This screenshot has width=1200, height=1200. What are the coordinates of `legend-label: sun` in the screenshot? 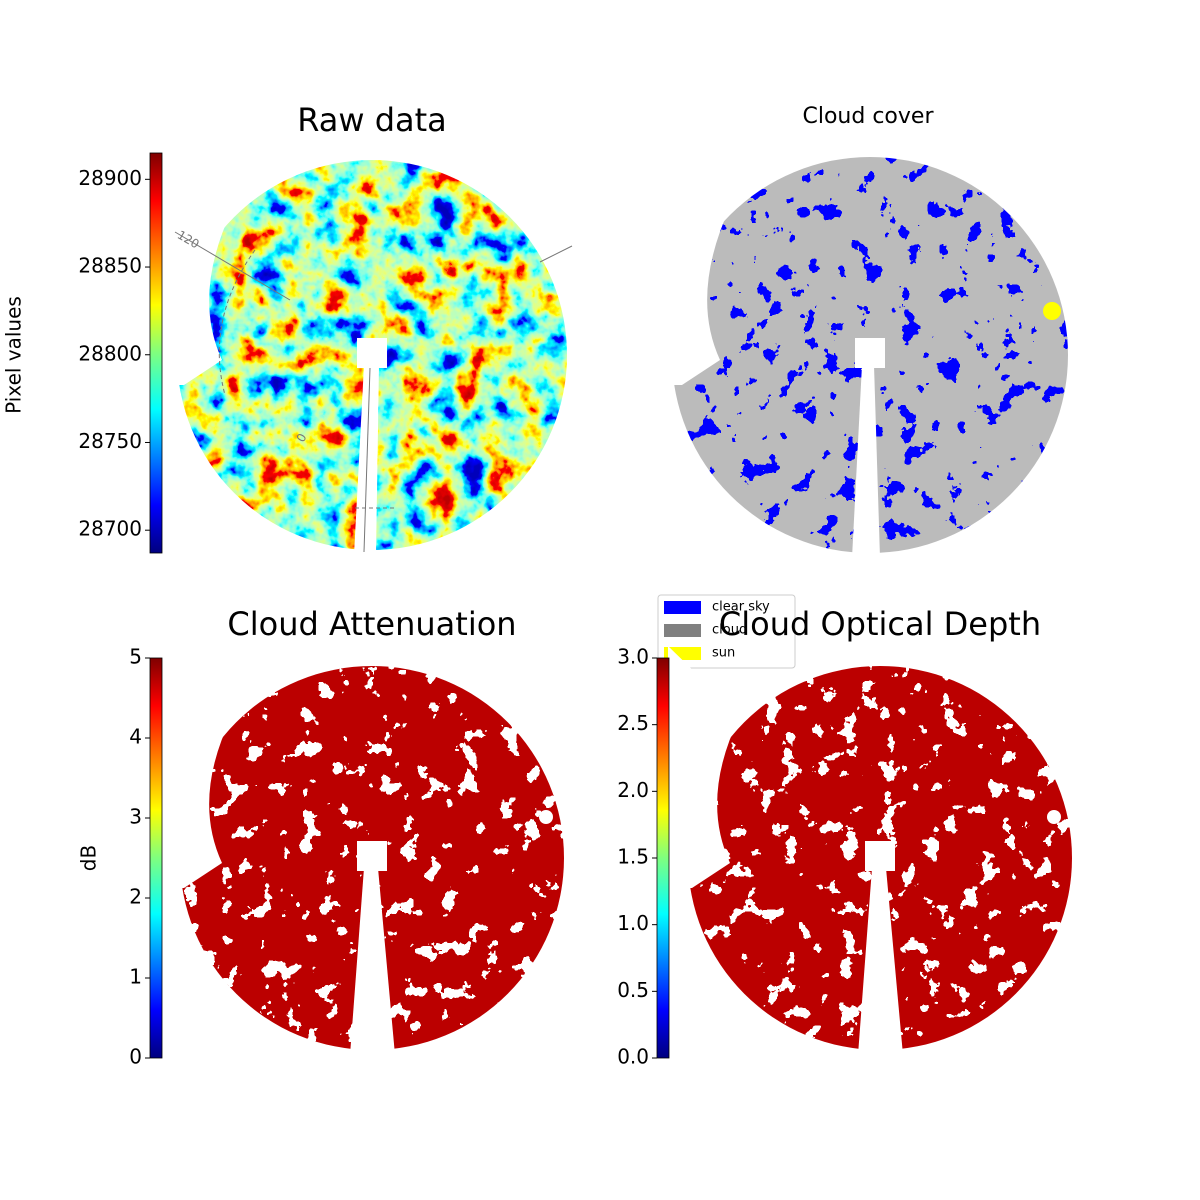 It's located at (723, 653).